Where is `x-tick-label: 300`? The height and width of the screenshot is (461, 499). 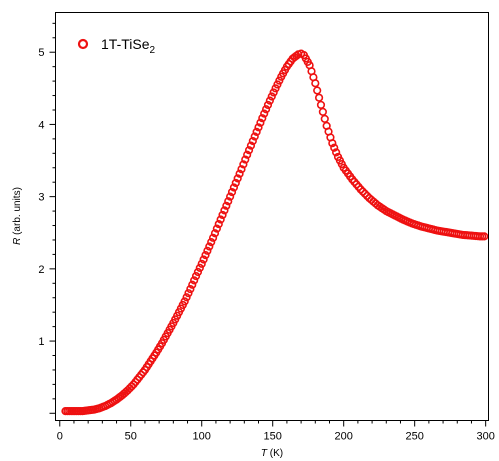
x-tick-label: 300 is located at coordinates (485, 437).